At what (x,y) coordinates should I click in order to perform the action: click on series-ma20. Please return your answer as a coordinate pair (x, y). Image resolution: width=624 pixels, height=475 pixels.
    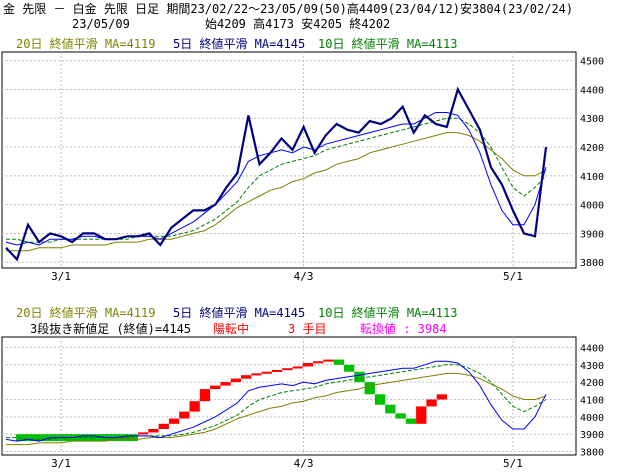
    Looking at the image, I should click on (276, 409).